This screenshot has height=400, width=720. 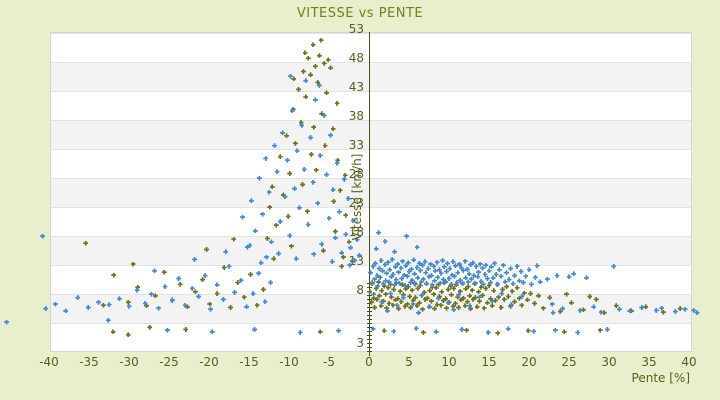 What do you see at coordinates (356, 29) in the screenshot?
I see `y-tick-label: 53` at bounding box center [356, 29].